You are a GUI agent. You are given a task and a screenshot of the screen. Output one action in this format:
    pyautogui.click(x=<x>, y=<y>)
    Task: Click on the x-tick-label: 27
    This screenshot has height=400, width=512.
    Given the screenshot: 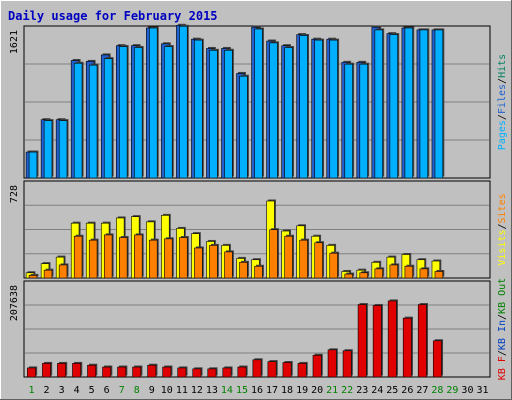 What is the action you would take?
    pyautogui.click(x=422, y=390)
    